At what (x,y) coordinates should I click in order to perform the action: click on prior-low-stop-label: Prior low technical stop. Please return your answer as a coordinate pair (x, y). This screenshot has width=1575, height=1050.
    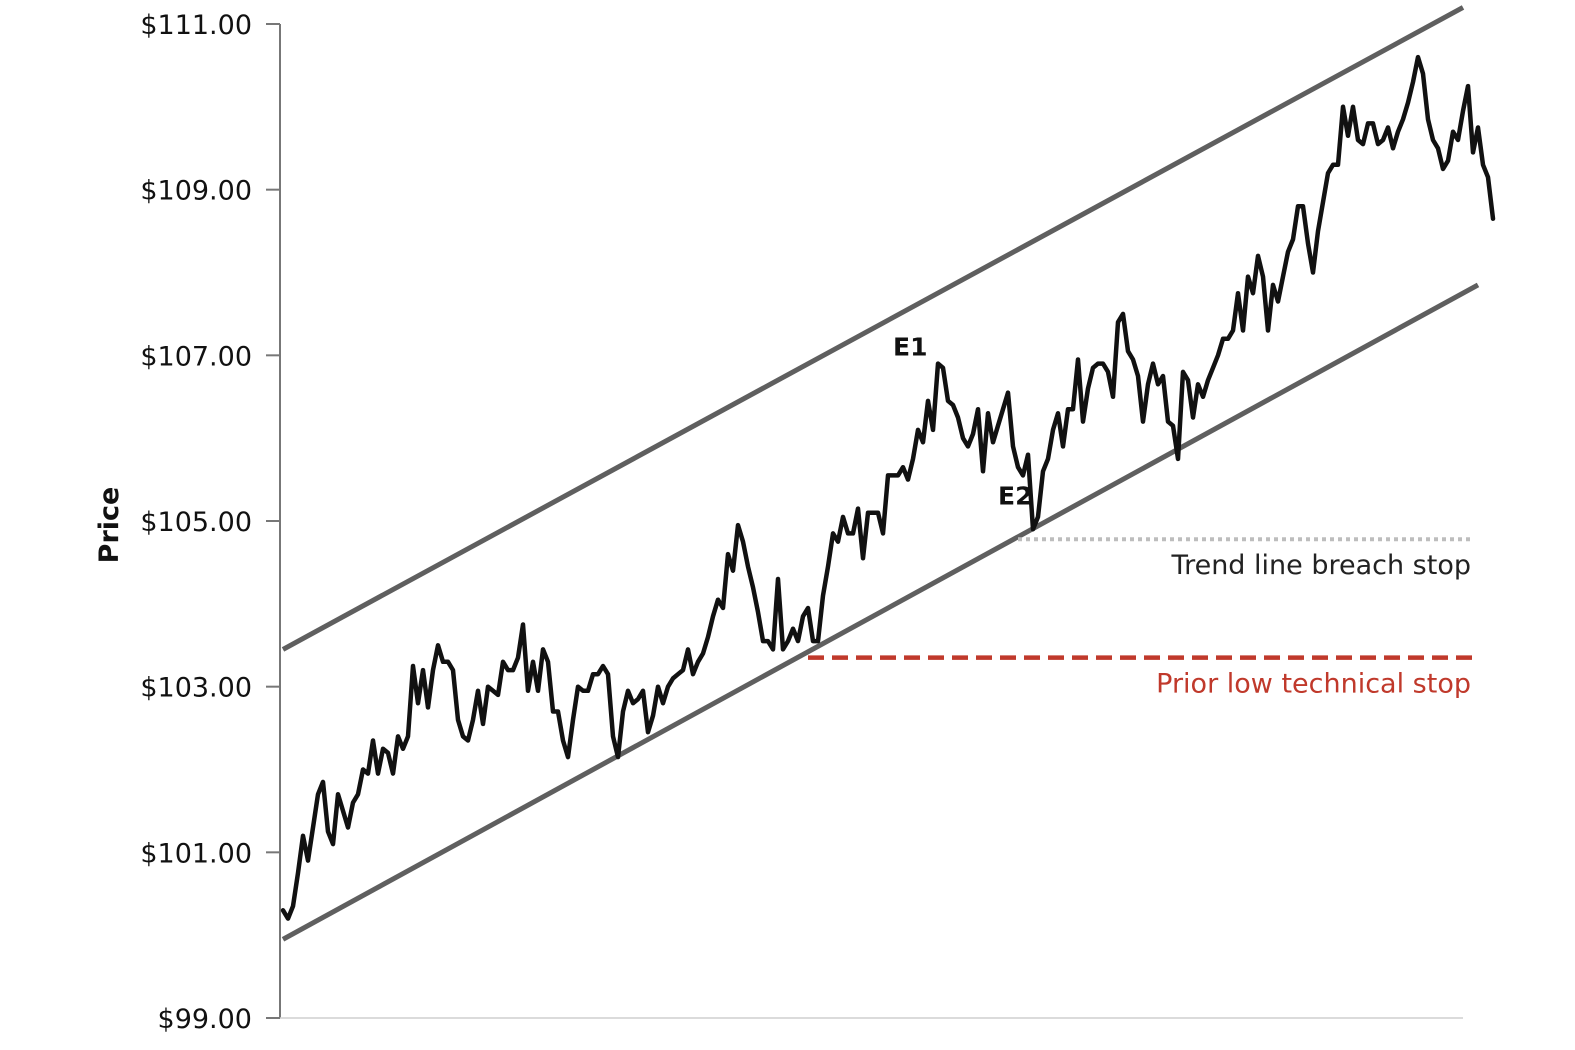
    Looking at the image, I should click on (1313, 684).